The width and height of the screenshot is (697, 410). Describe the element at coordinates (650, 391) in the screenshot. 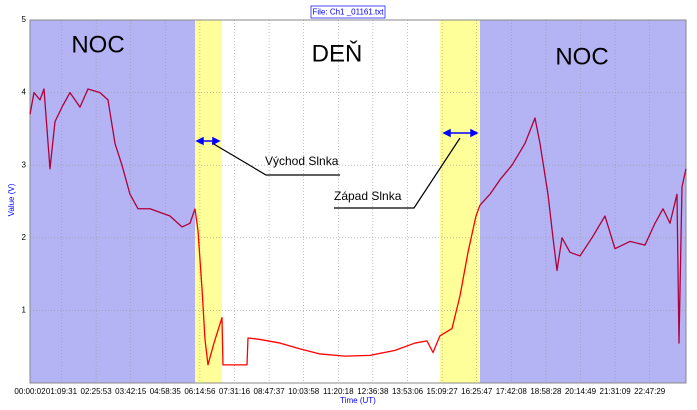

I see `x-tick-label: 22:47:29` at that location.